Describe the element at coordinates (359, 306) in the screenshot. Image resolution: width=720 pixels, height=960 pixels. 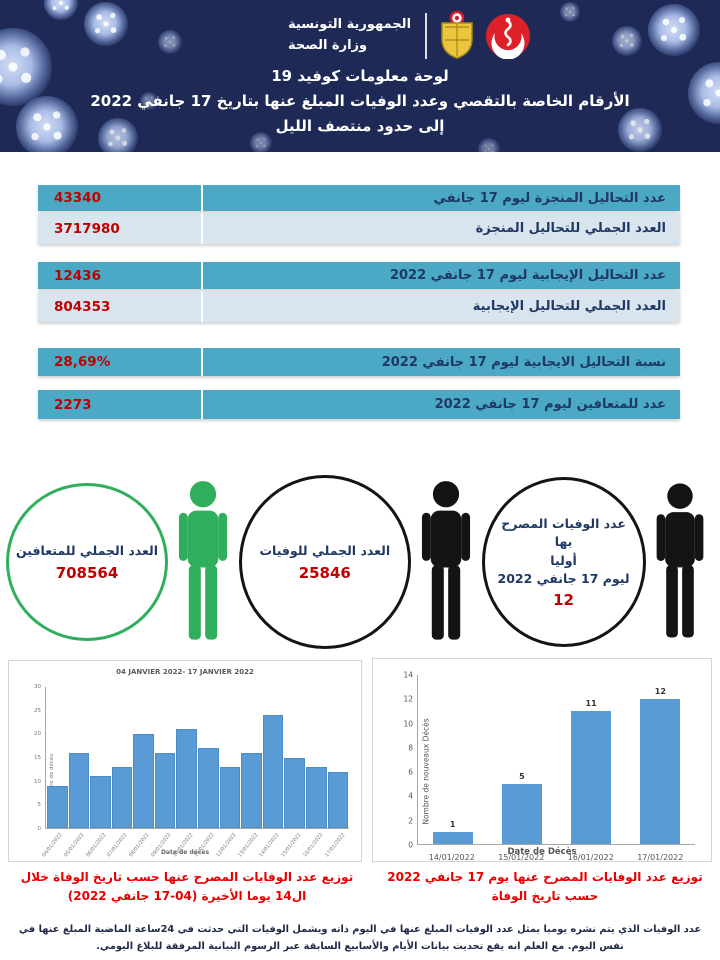
I see `stat-row-positive-total: 804353 العدد الجملي للتحاليل الإيجابية` at that location.